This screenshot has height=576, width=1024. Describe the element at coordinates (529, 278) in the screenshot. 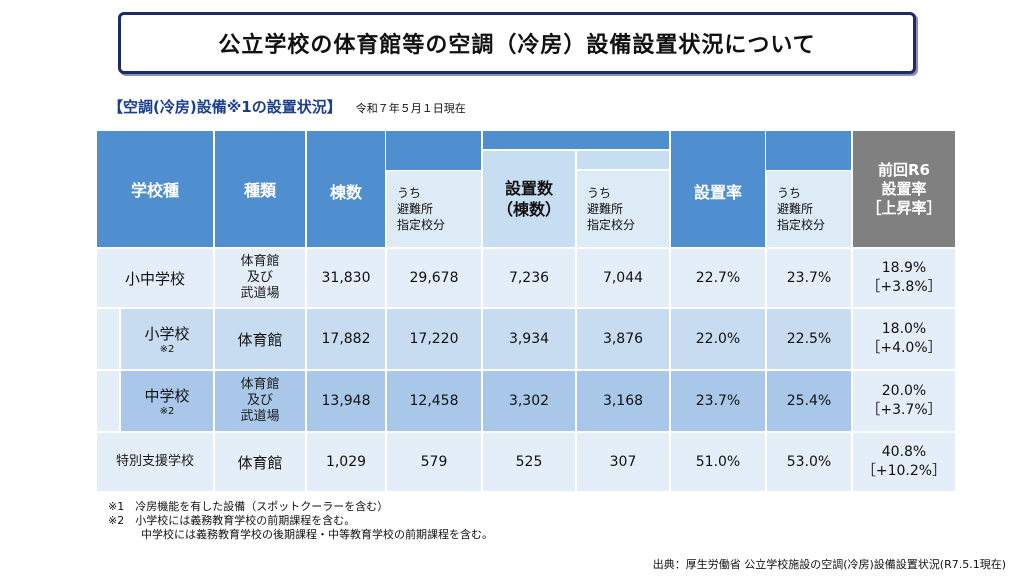

I see `installed-cell: 7,236` at that location.